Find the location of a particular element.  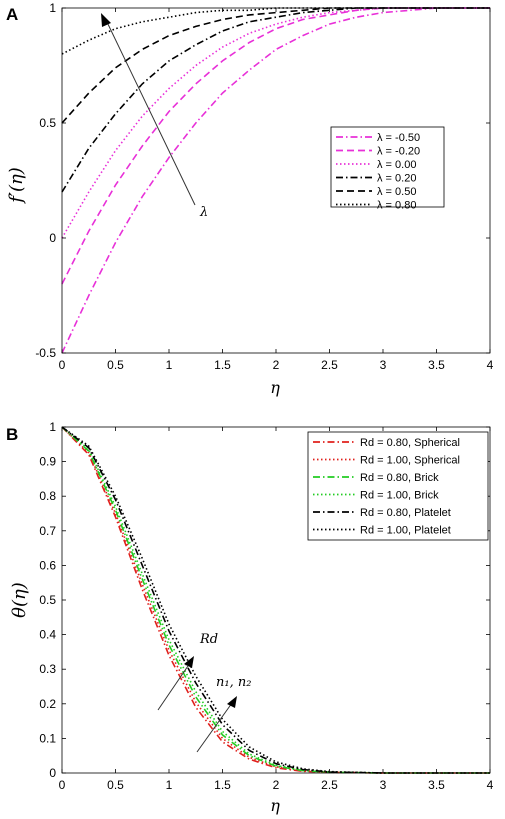

y-tick-label: 0.9 is located at coordinates (47, 462).